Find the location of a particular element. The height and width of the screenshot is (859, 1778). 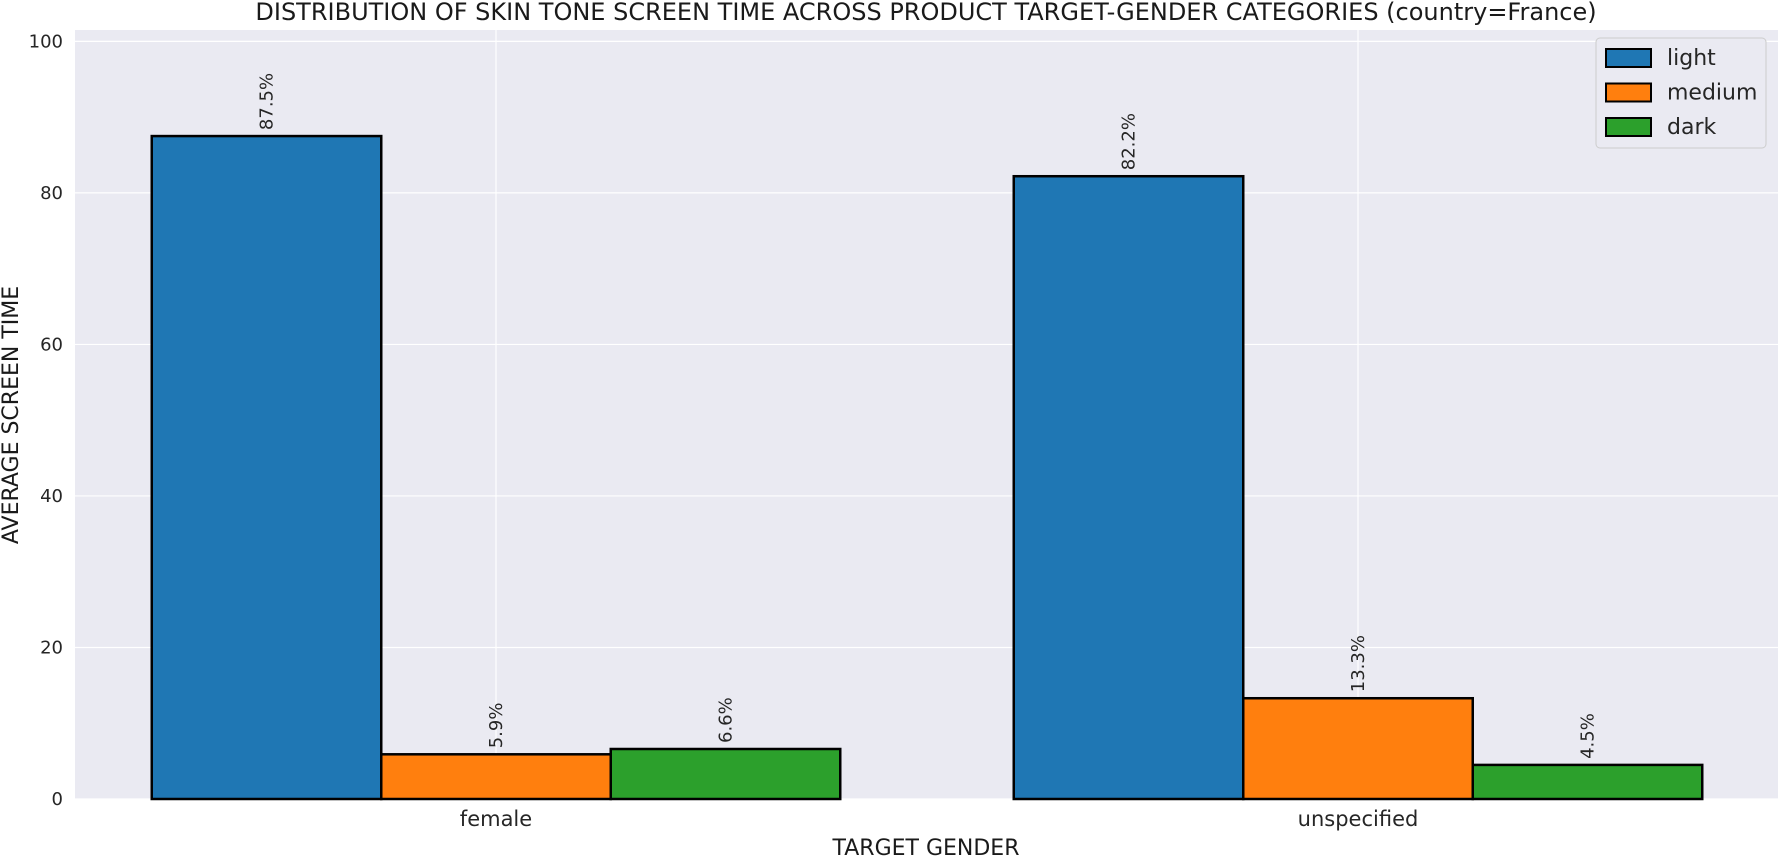

data-label-medium-unspecified: 13.3% is located at coordinates (1358, 663).